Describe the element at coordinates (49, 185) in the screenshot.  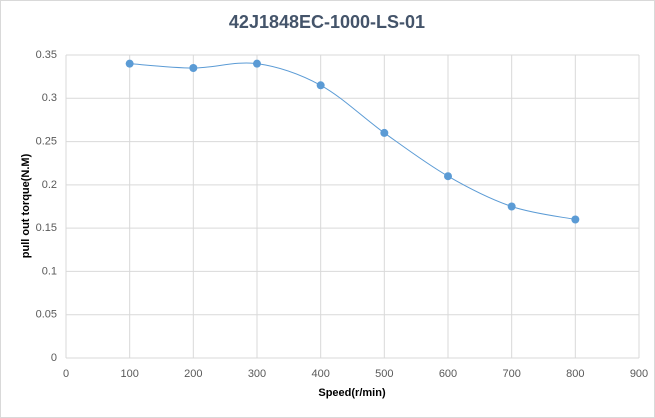
I see `y-tick-label: 0.2` at that location.